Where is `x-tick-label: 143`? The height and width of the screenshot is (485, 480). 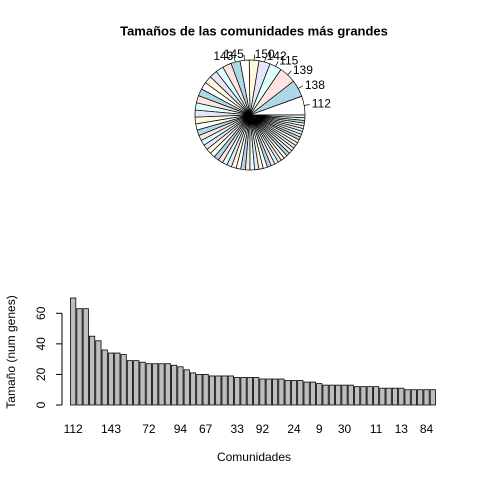 x-tick-label: 143 is located at coordinates (111, 429).